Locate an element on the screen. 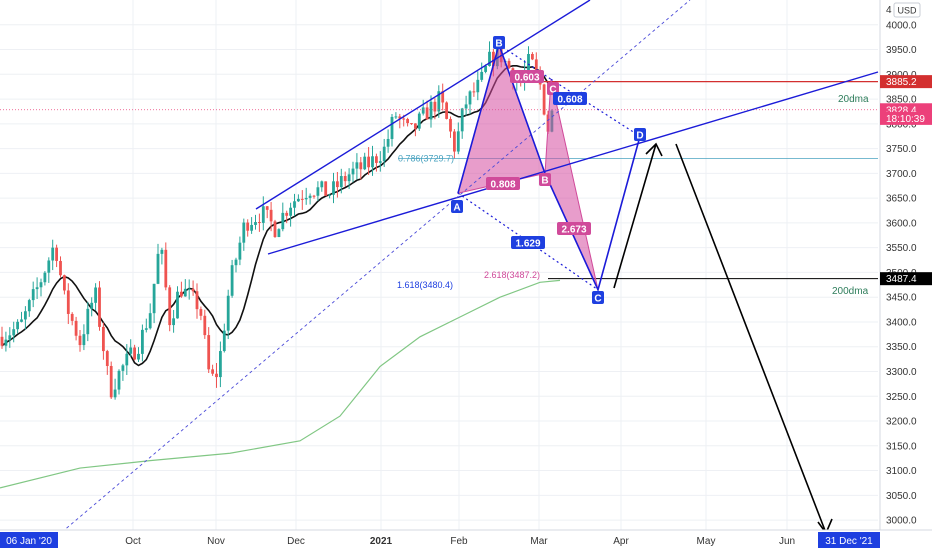 The width and height of the screenshot is (932, 555). channel-upper-line is located at coordinates (423, 105).